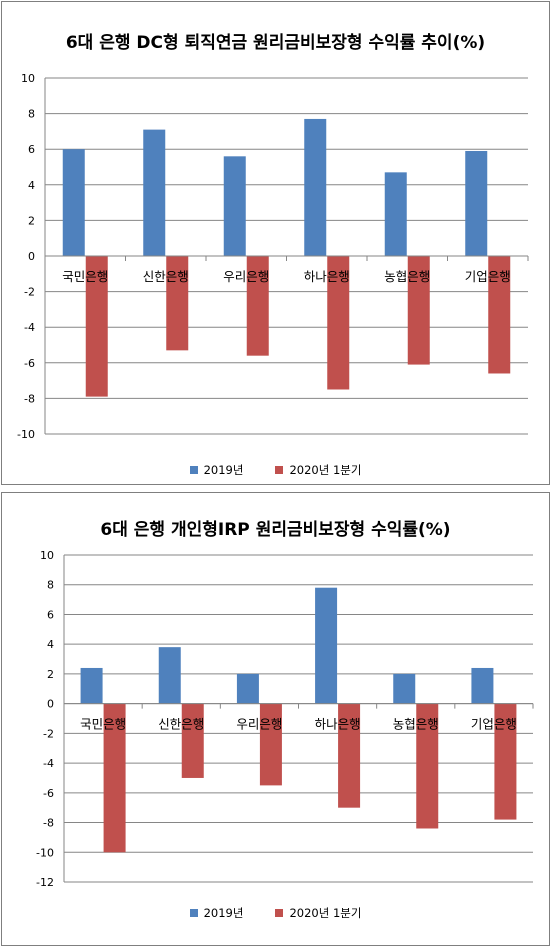  Describe the element at coordinates (275, 43) in the screenshot. I see `chart-title: 6대 은행 DC형 퇴직연금 원리금비보장형 수익률 추이(%)` at that location.